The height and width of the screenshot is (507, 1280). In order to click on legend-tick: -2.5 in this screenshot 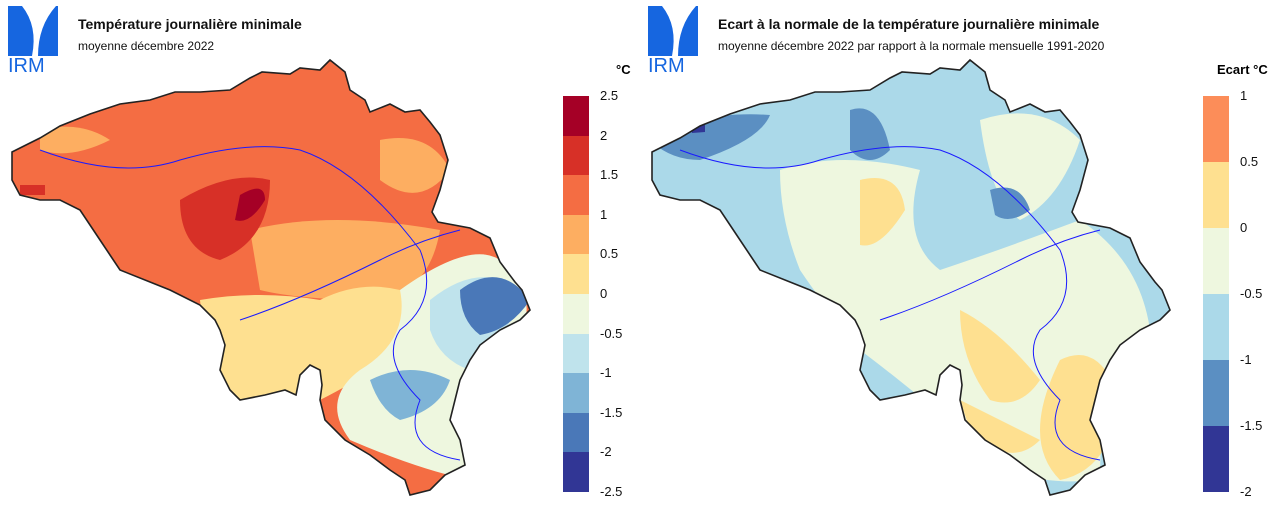, I will do `click(611, 491)`.